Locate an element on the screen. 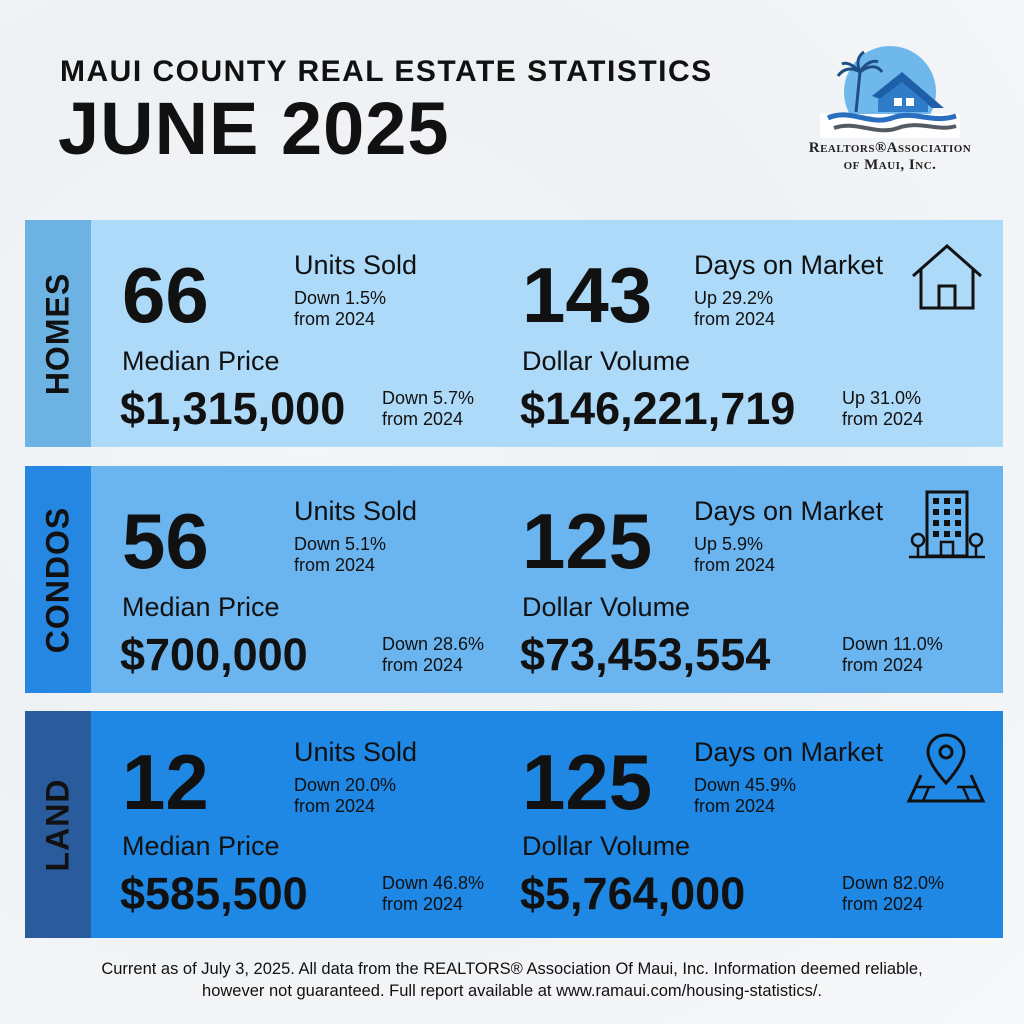 This screenshot has height=1024, width=1024. dollar-volume-change: Up 31.0% is located at coordinates (882, 398).